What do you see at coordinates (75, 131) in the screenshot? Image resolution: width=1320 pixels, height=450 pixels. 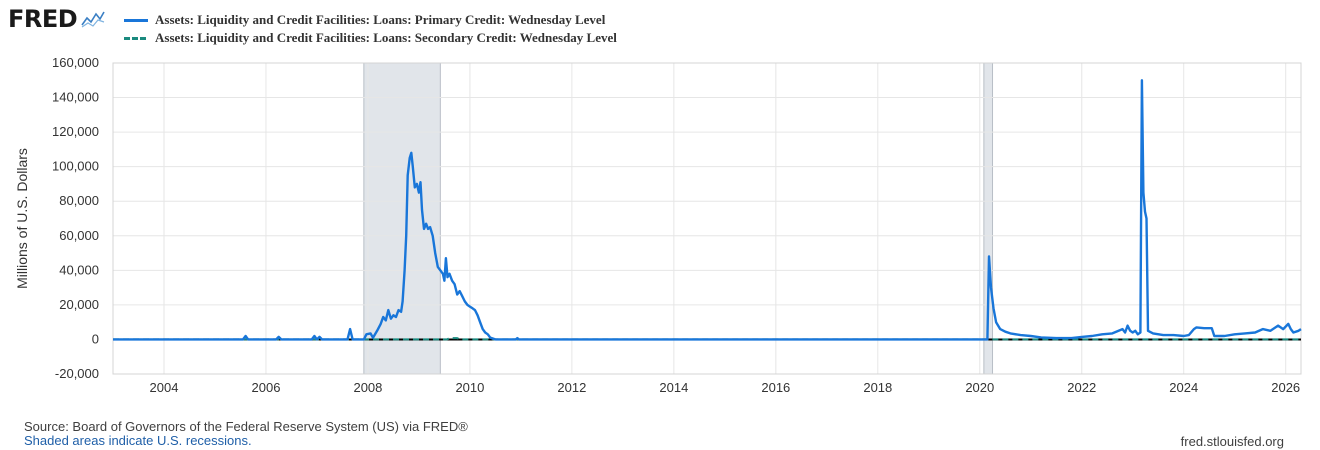 I see `y-tick-label: 120,000` at bounding box center [75, 131].